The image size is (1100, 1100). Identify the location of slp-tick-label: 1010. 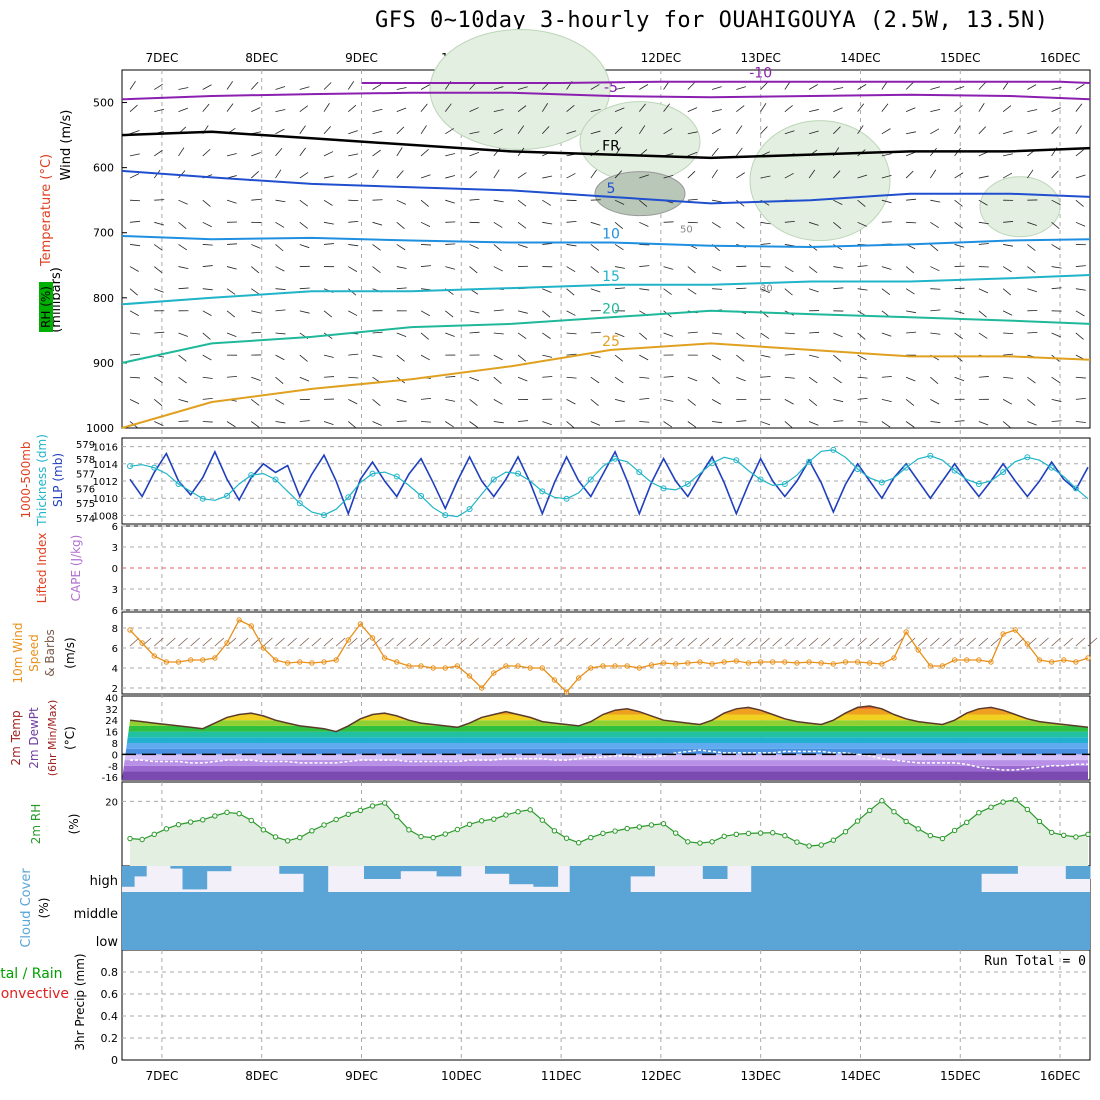
(105, 499).